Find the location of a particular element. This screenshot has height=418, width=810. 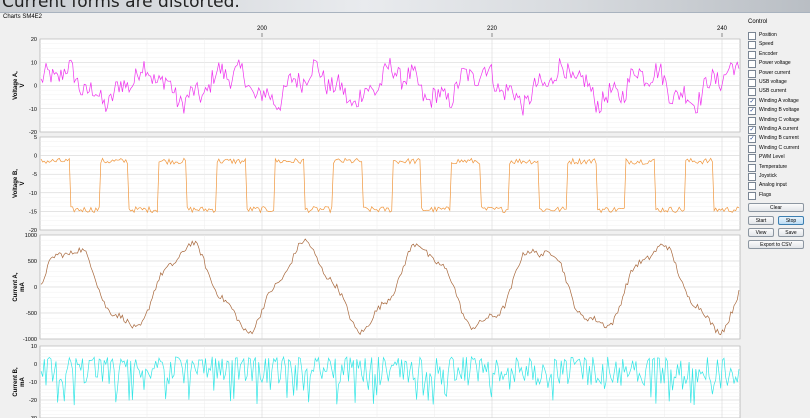

checkbox-label: Position is located at coordinates (768, 35).